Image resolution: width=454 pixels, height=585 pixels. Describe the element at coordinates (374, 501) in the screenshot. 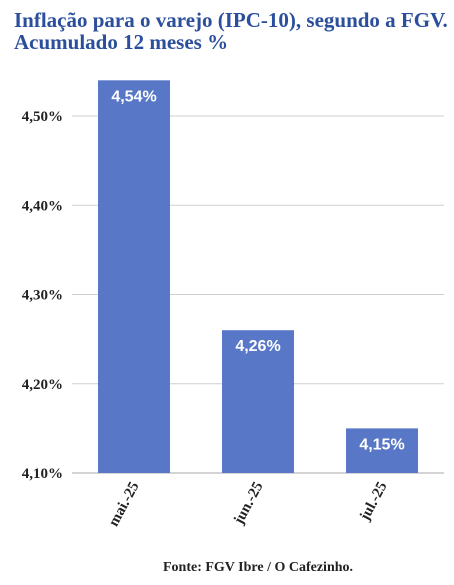

I see `x-tick-label: jul.-25` at that location.